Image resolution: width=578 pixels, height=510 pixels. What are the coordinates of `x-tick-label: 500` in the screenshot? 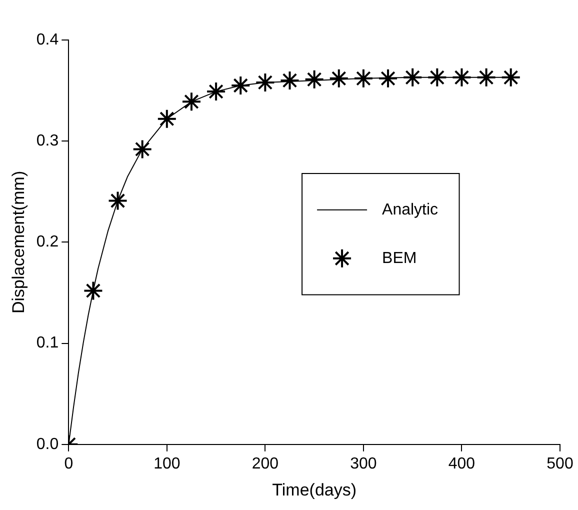 It's located at (560, 463).